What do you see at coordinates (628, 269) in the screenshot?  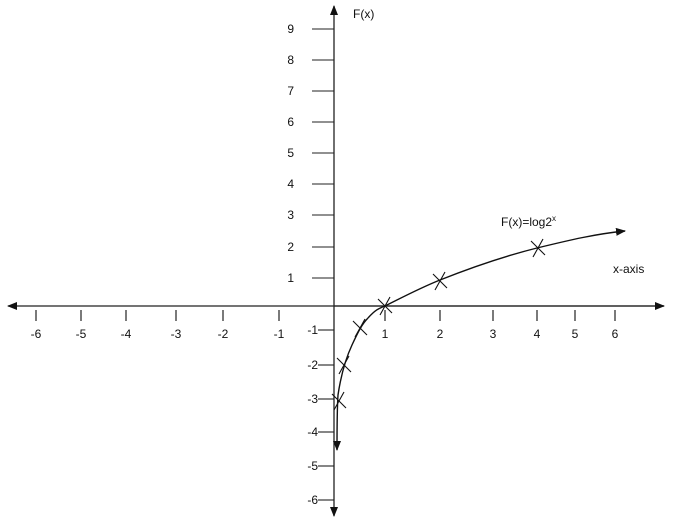 I see `x-axis-label: x-axis` at bounding box center [628, 269].